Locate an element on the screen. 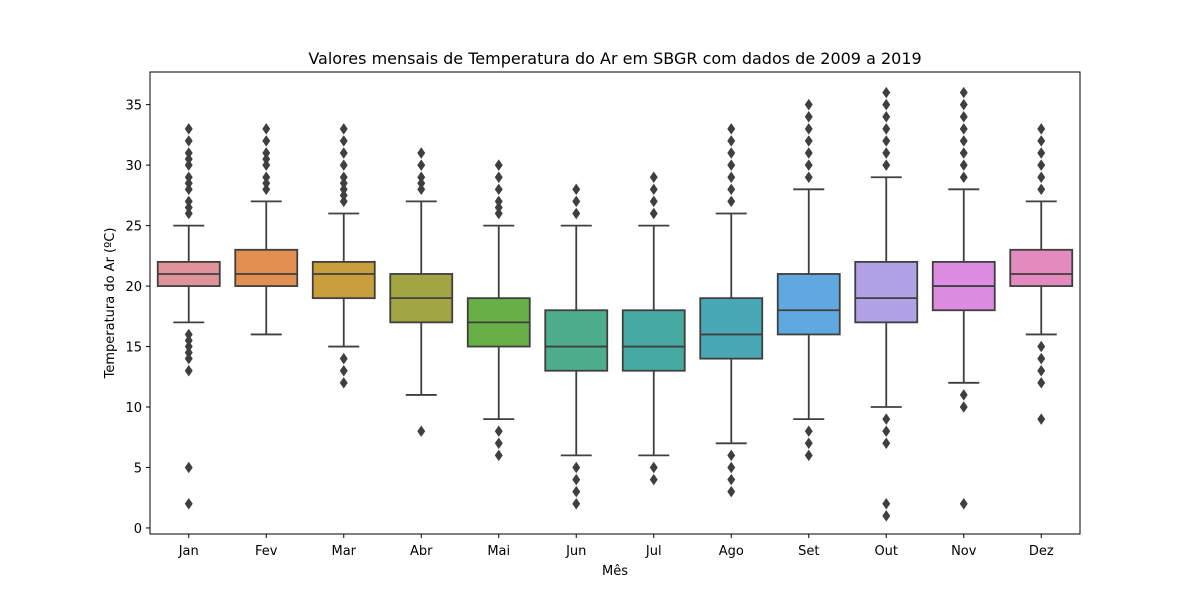 The image size is (1200, 604). y-tick-label: 5 is located at coordinates (138, 468).